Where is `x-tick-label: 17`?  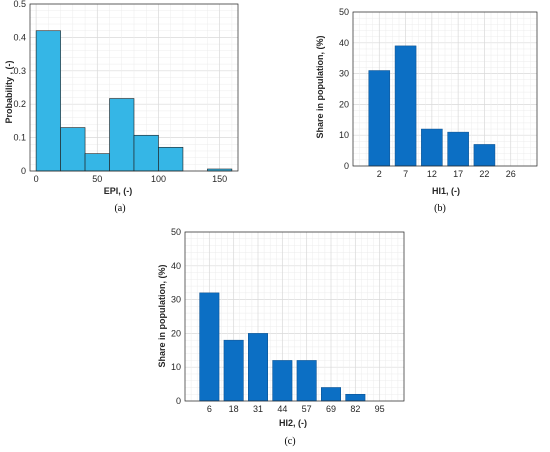 x-tick-label: 17 is located at coordinates (458, 174).